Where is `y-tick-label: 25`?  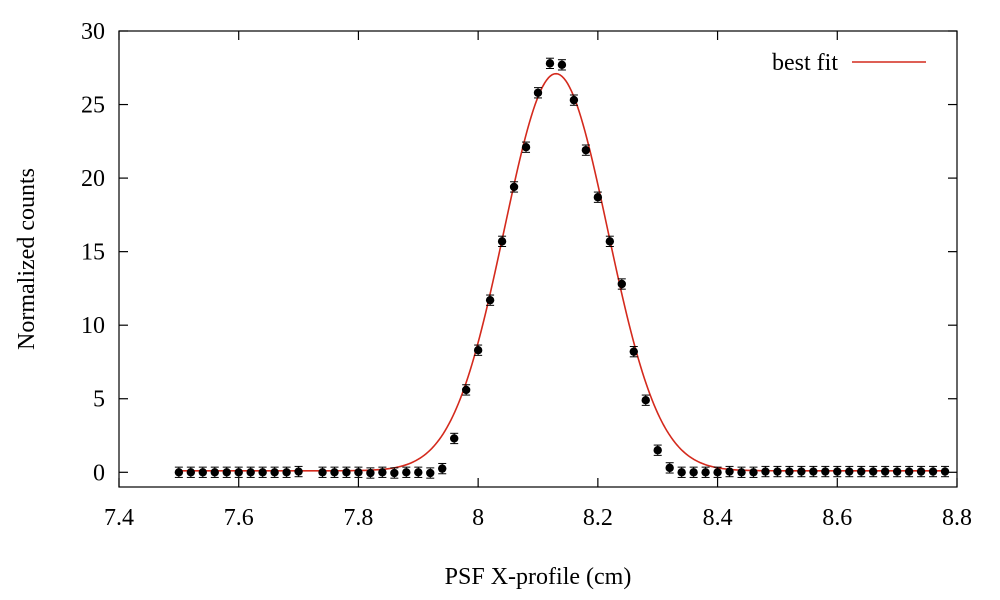 y-tick-label: 25 is located at coordinates (93, 106).